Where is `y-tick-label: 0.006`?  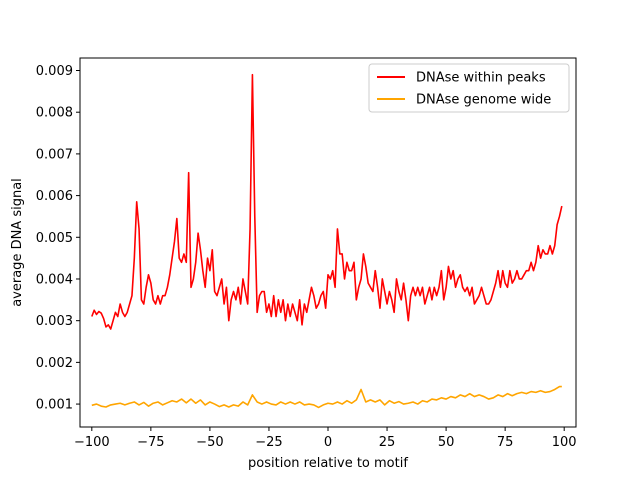 y-tick-label: 0.006 is located at coordinates (54, 196).